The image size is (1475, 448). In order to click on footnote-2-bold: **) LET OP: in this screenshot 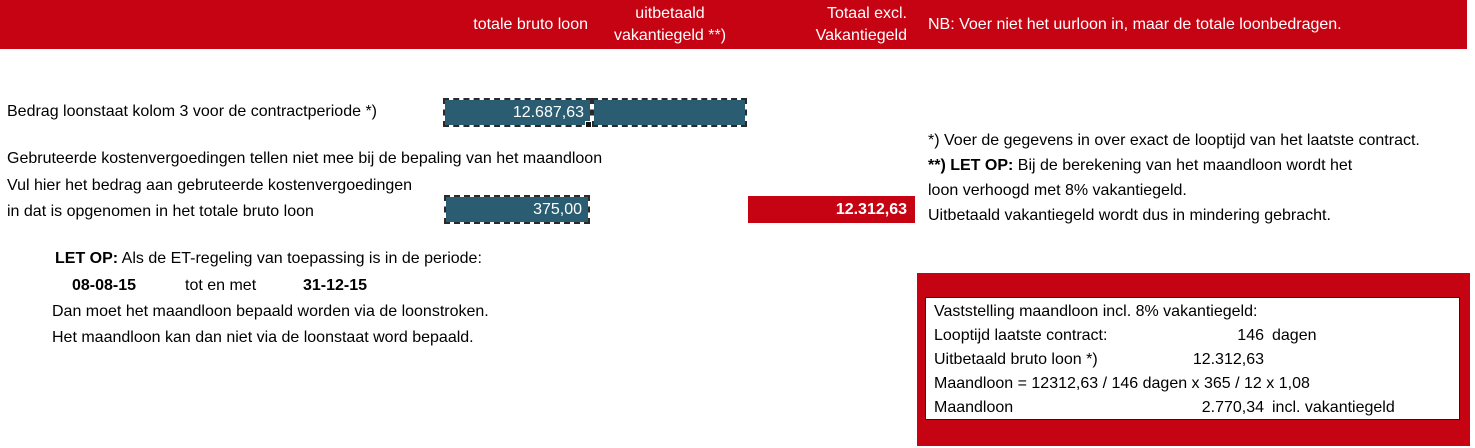, I will do `click(971, 165)`.